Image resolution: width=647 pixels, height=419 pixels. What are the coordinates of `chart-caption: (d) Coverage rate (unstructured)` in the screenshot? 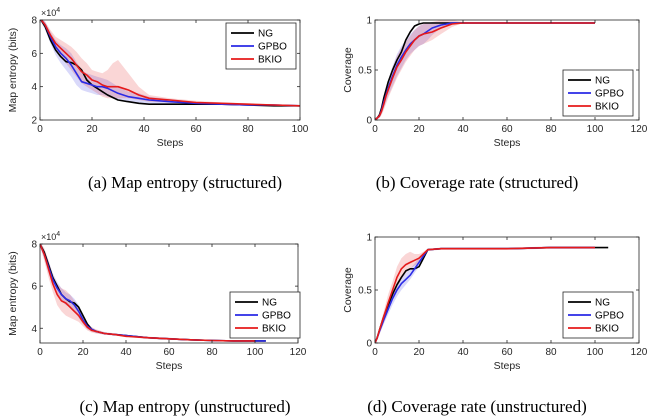 It's located at (476, 406).